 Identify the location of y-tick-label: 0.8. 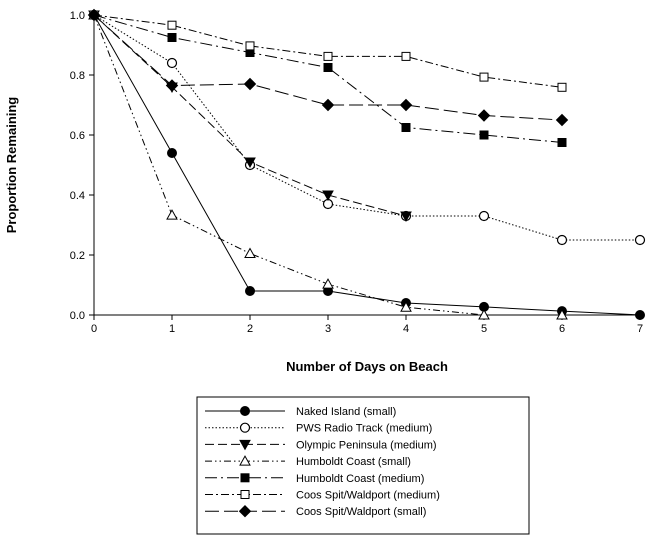
(77, 76).